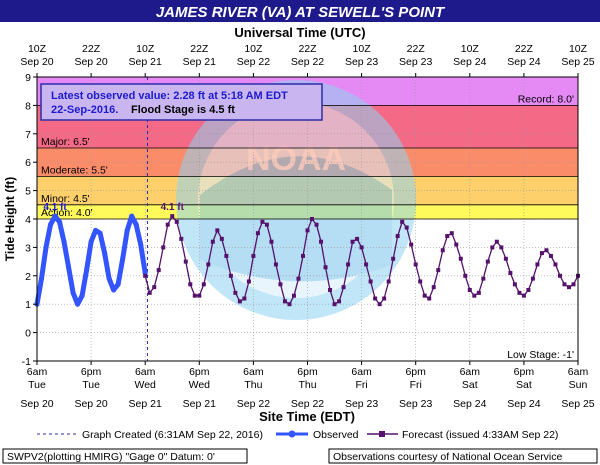 Image resolution: width=600 pixels, height=465 pixels. I want to click on bottom-tick-date: Sep 20, so click(36, 404).